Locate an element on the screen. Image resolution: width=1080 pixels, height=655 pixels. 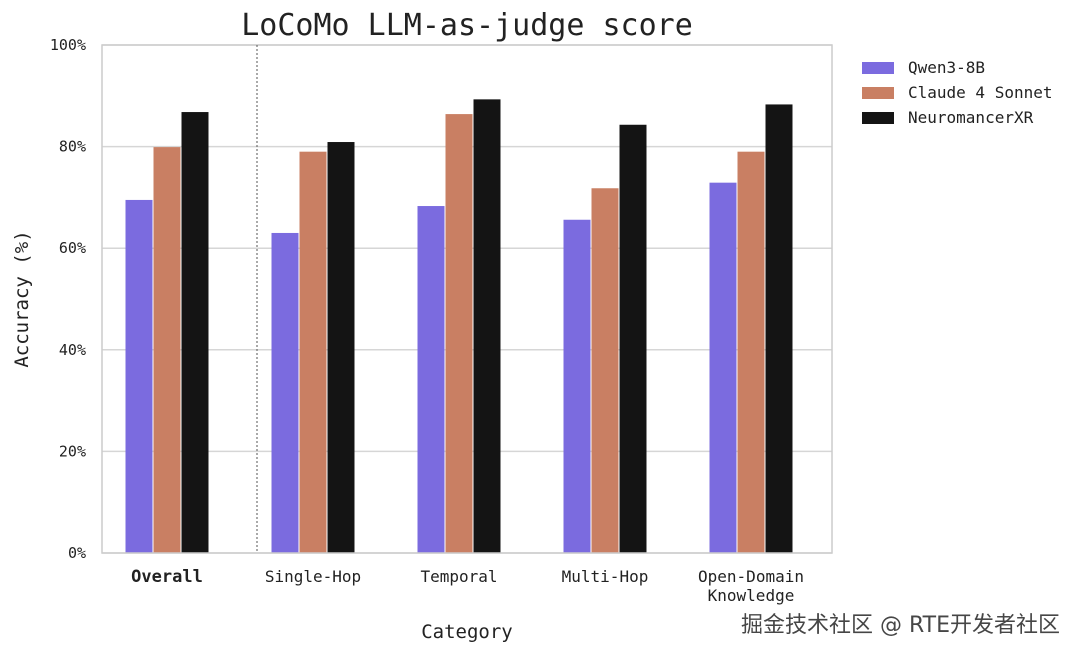
chart-title: LoCoMo LLM-as-judge score is located at coordinates (467, 25).